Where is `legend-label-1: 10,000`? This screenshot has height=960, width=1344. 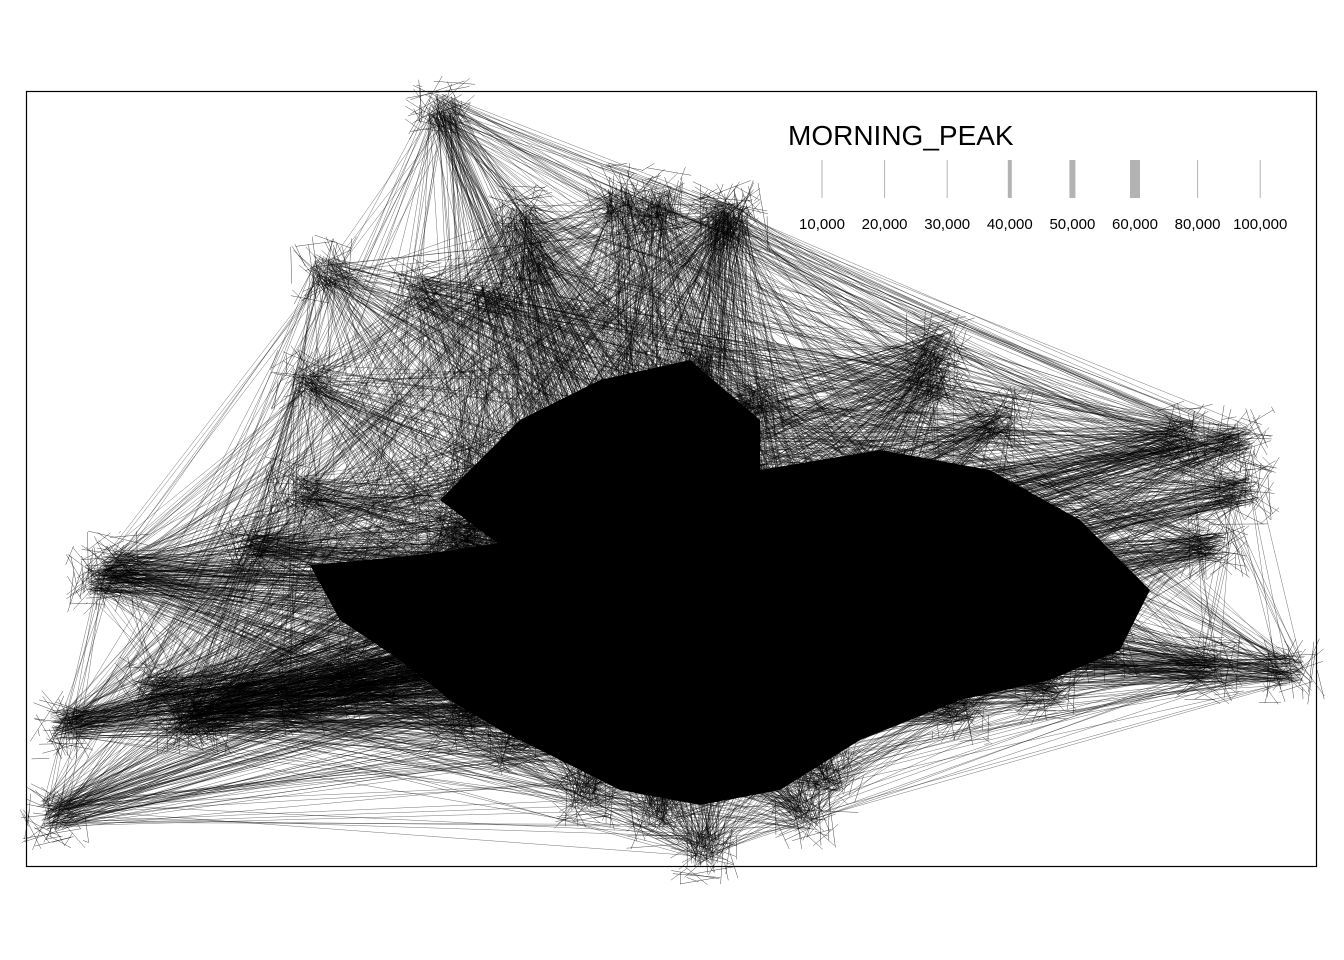
legend-label-1: 10,000 is located at coordinates (822, 224).